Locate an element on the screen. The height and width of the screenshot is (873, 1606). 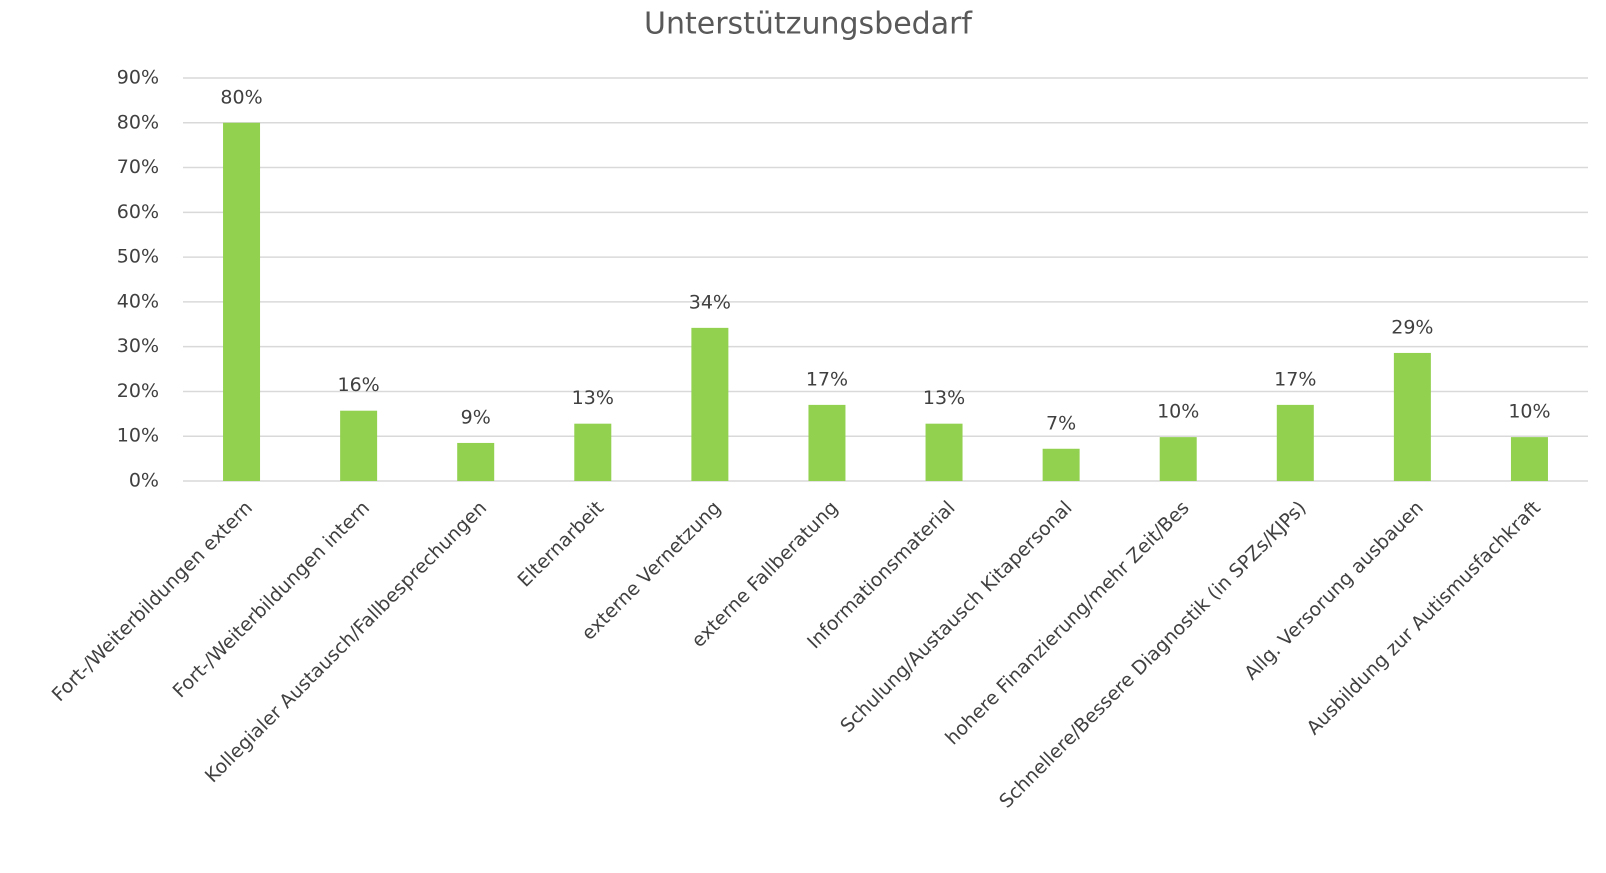
x-tick-label: Ausbildung zur Autismusfachkraft is located at coordinates (1423, 618).